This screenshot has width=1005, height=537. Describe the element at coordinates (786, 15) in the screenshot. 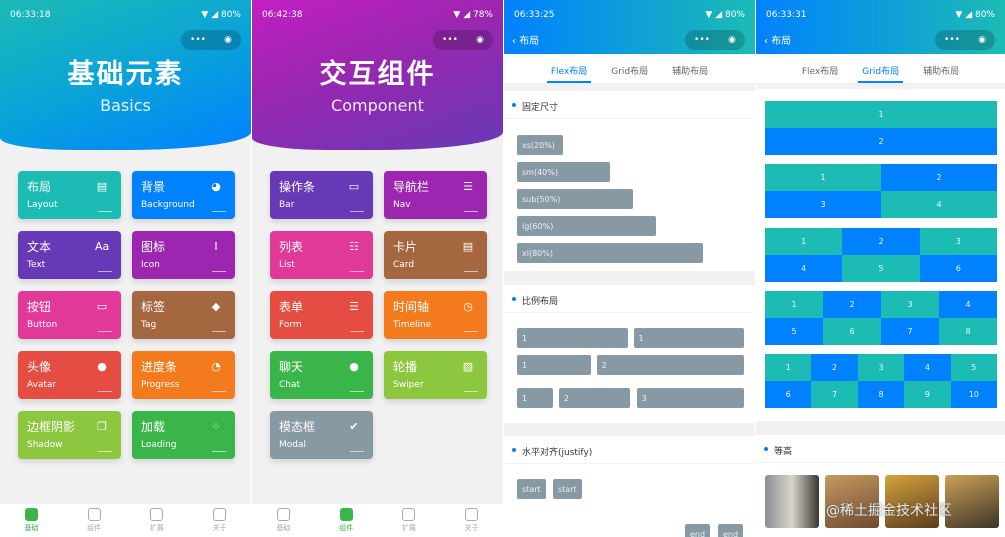

I see `status-time: 06:33:31` at that location.